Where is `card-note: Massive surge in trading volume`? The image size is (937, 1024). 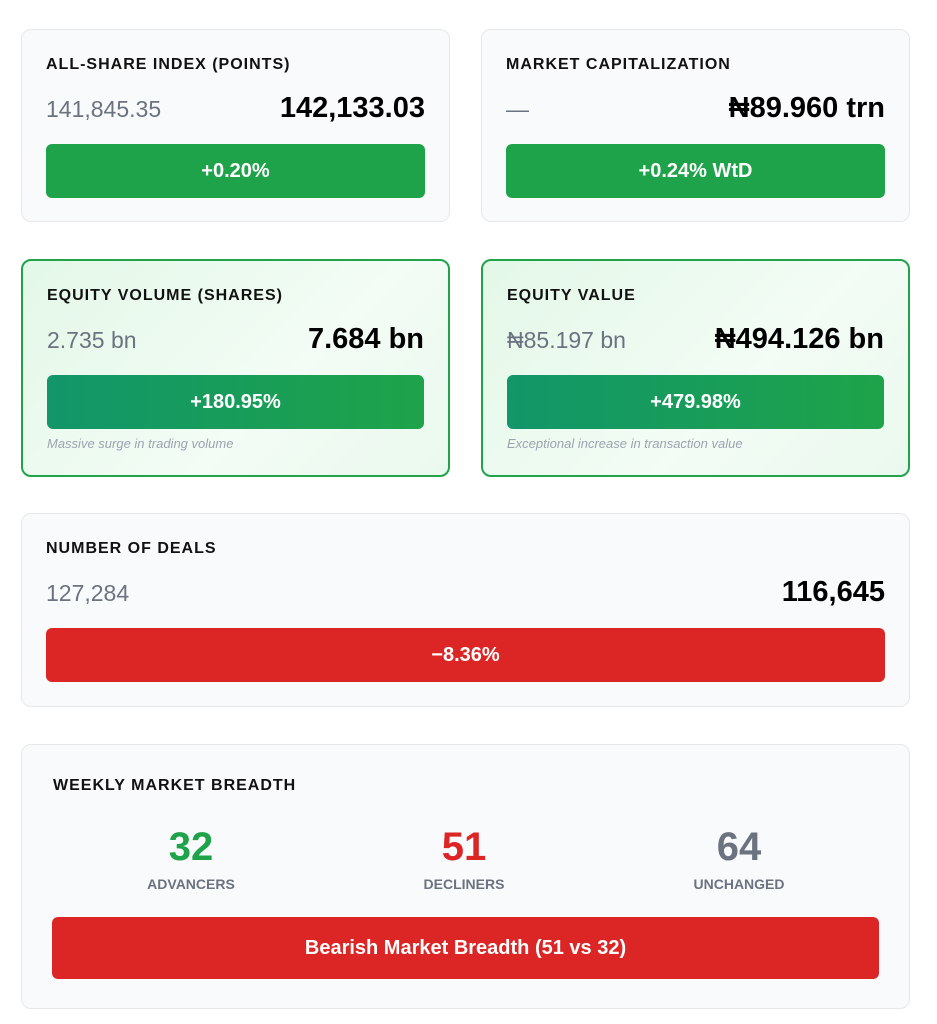
card-note: Massive surge in trading volume is located at coordinates (140, 443).